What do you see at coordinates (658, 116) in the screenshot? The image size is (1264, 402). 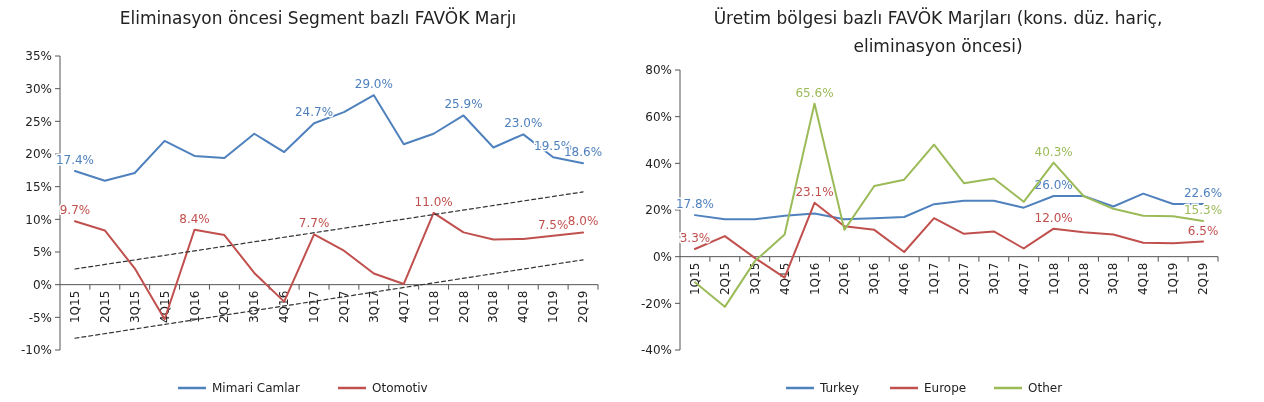 I see `y-tick-label: 60%` at bounding box center [658, 116].